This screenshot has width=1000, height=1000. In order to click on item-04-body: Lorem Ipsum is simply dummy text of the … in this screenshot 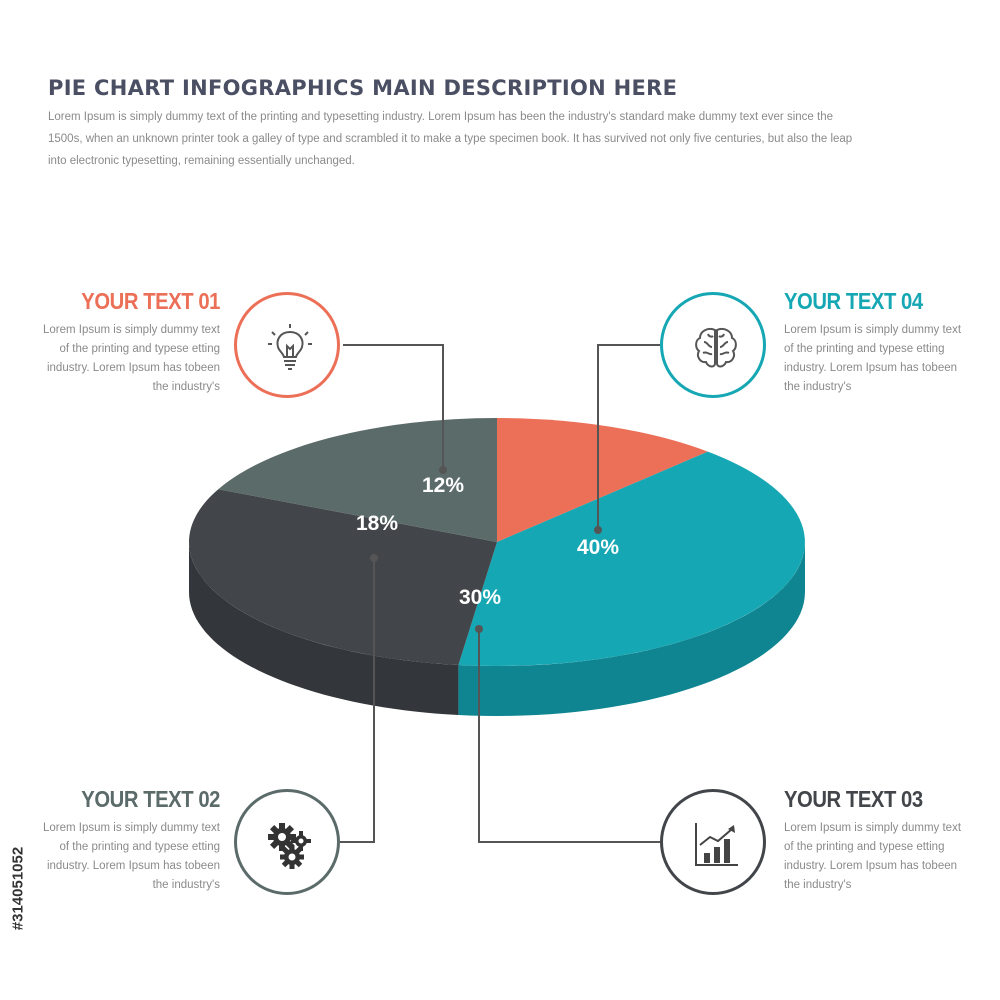, I will do `click(873, 358)`.